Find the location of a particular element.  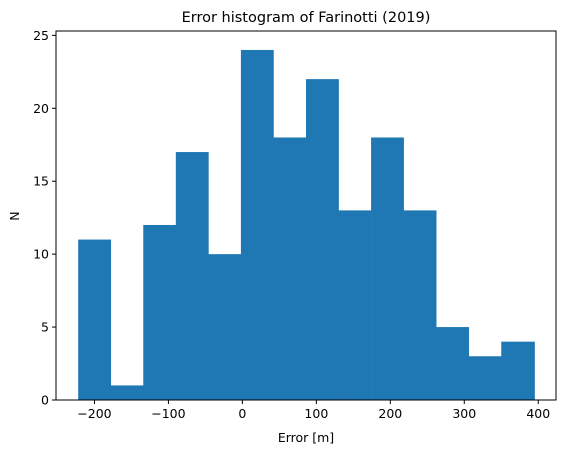

y-axis-label: N is located at coordinates (14, 215).